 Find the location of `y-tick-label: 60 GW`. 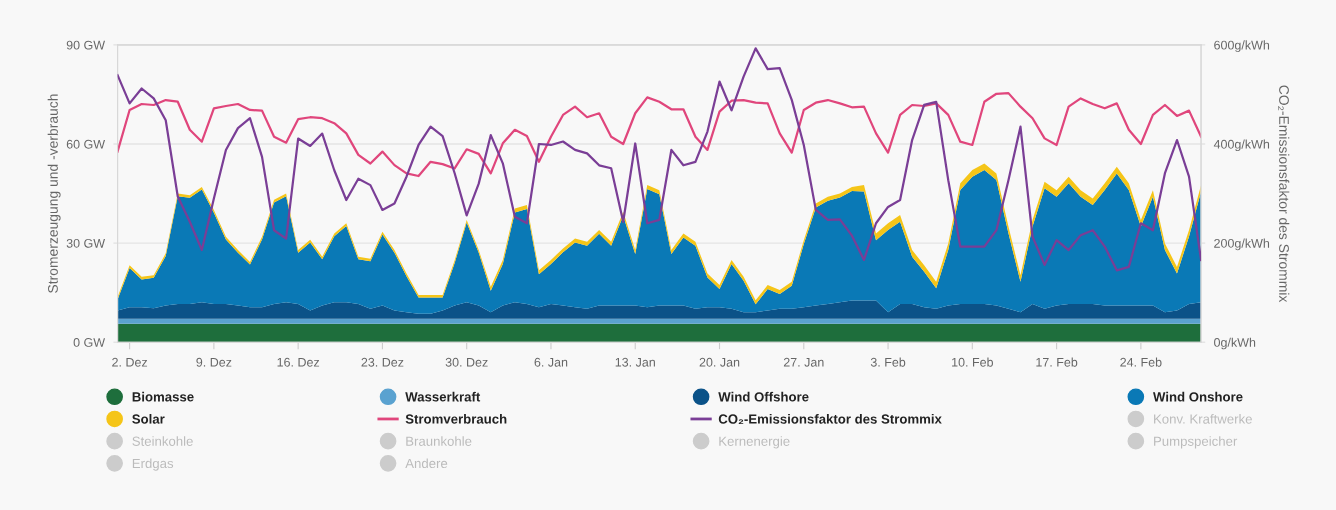

y-tick-label: 60 GW is located at coordinates (86, 144).